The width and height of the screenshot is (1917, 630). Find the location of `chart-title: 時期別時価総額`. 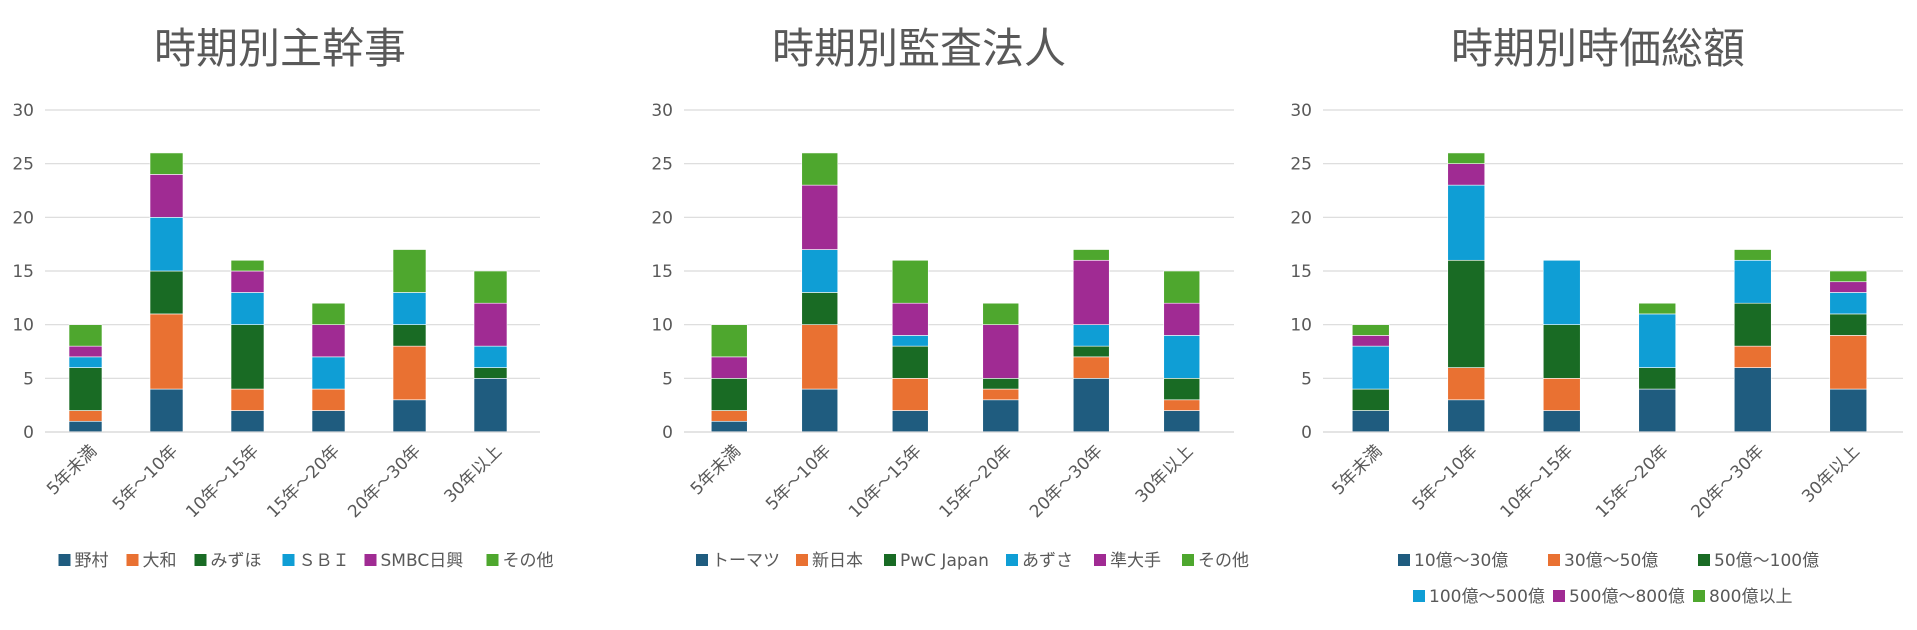

chart-title: 時期別時価総額 is located at coordinates (1598, 48).